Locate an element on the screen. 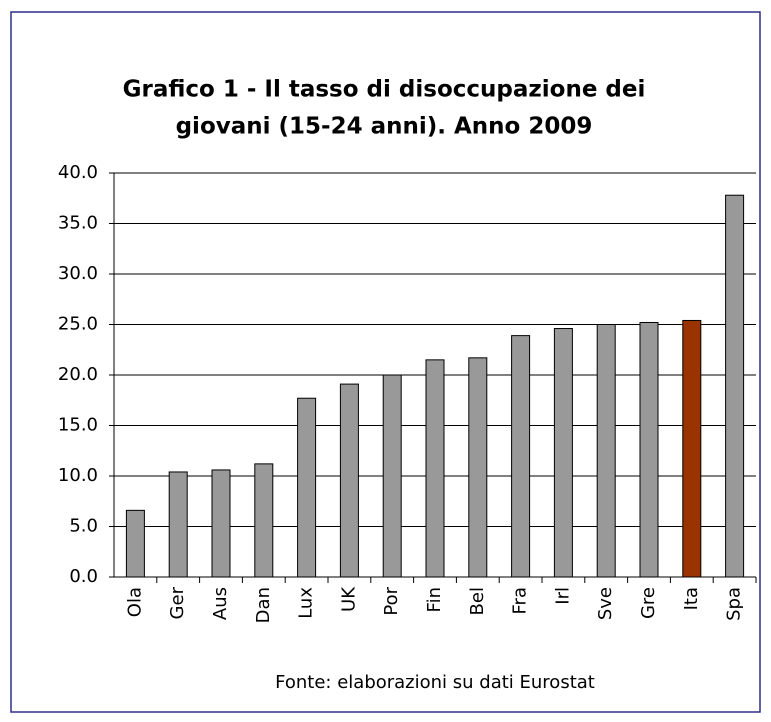  x-tick-label: Ola is located at coordinates (134, 602).